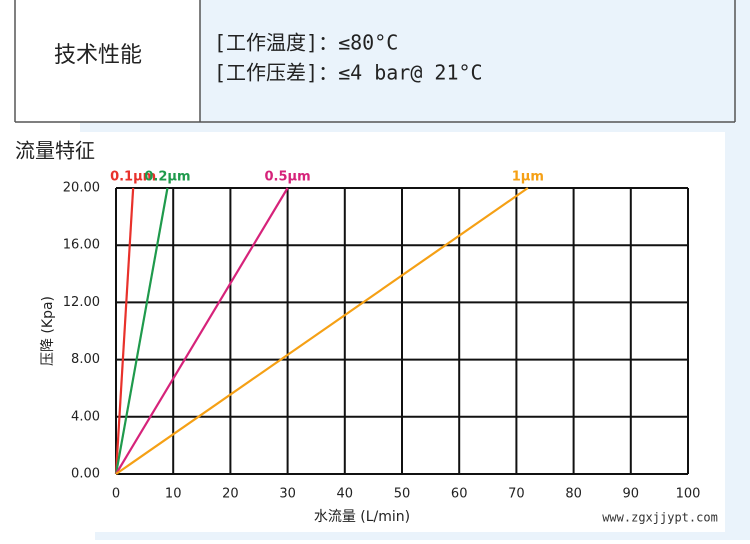 The image size is (750, 544). Describe the element at coordinates (288, 177) in the screenshot. I see `series-label: 0.5μm` at that location.